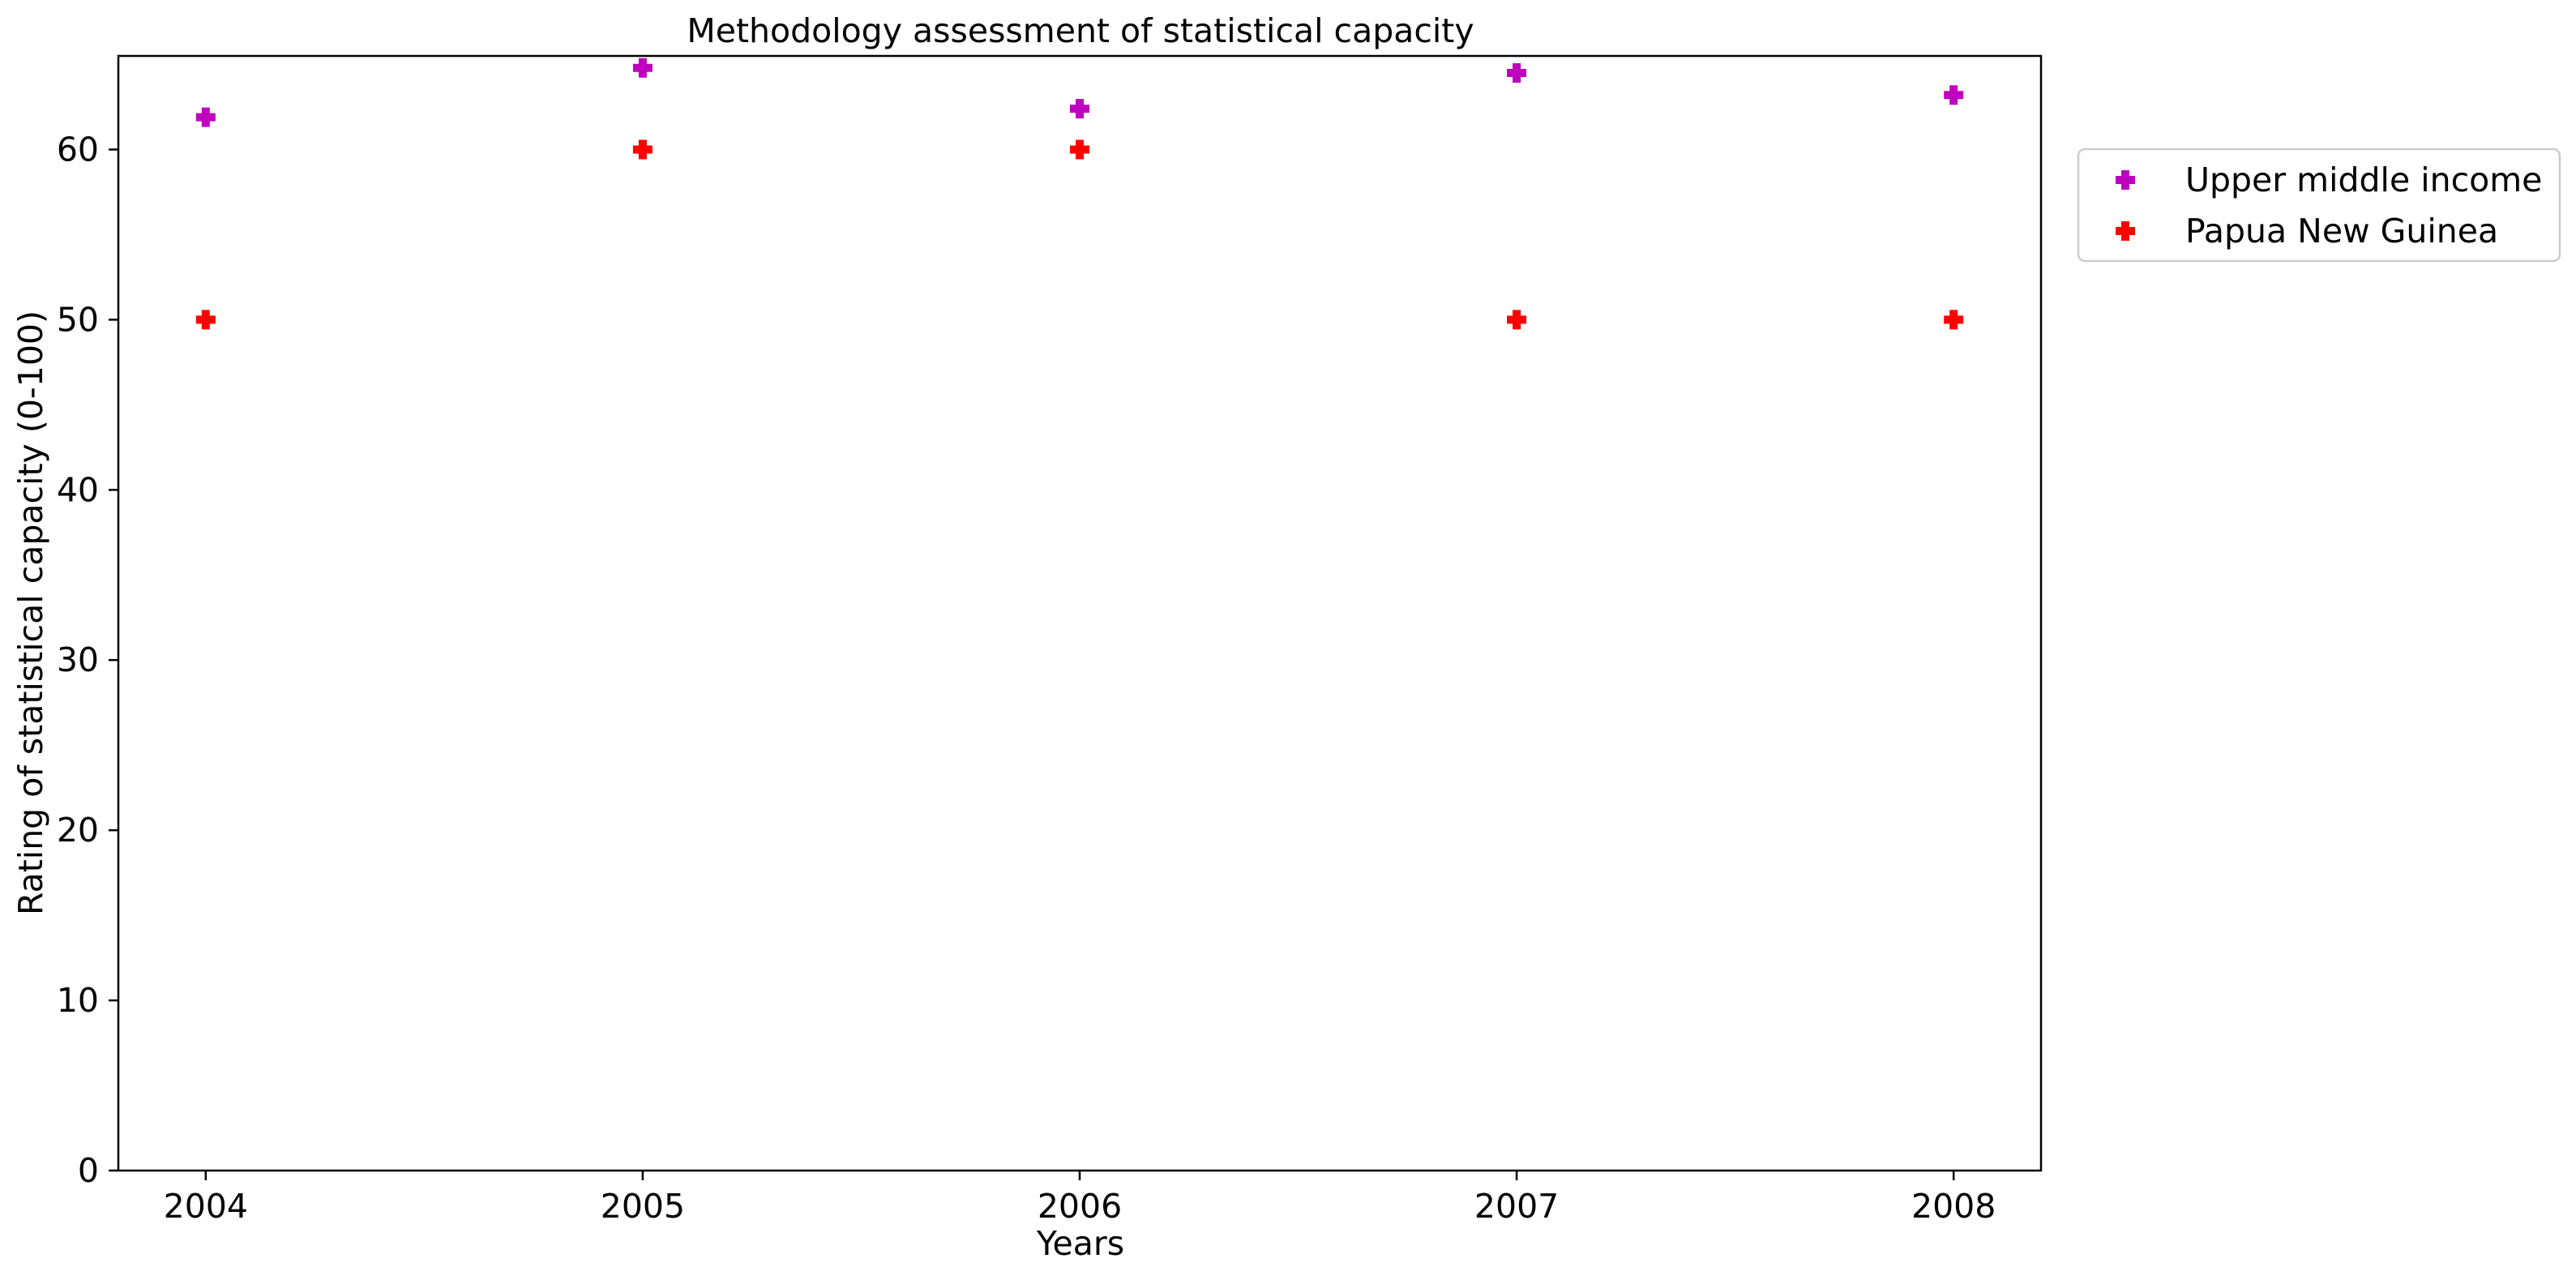  Describe the element at coordinates (78, 320) in the screenshot. I see `y-tick-label: 50` at that location.